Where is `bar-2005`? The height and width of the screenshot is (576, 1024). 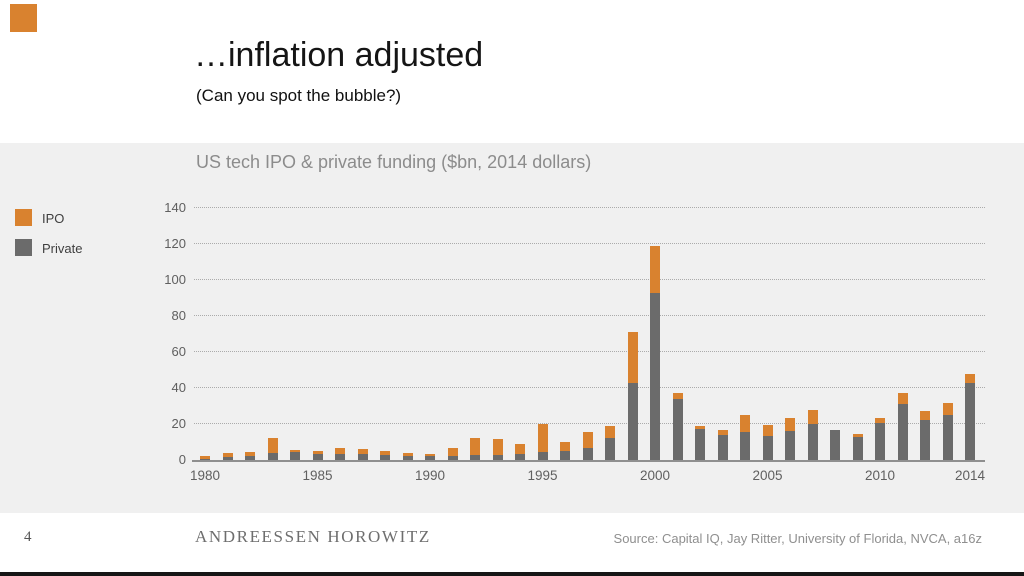 bar-2005 is located at coordinates (767, 442).